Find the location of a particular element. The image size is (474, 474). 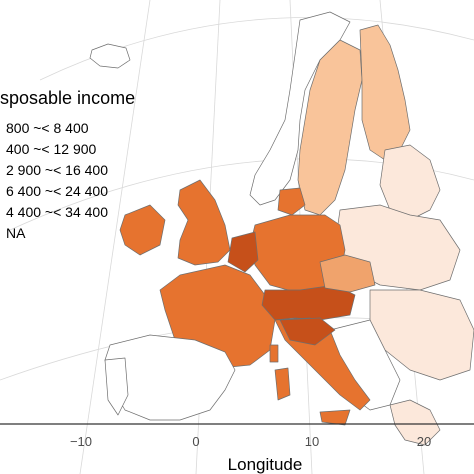

region-benelux is located at coordinates (243, 252).